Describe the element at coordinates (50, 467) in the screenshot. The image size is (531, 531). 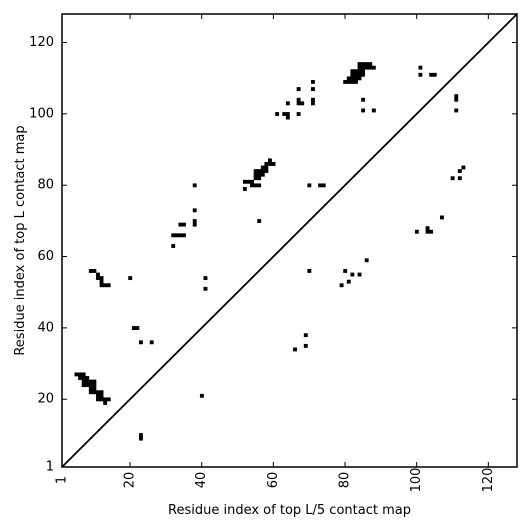
I see `y-tick-label: 1` at that location.